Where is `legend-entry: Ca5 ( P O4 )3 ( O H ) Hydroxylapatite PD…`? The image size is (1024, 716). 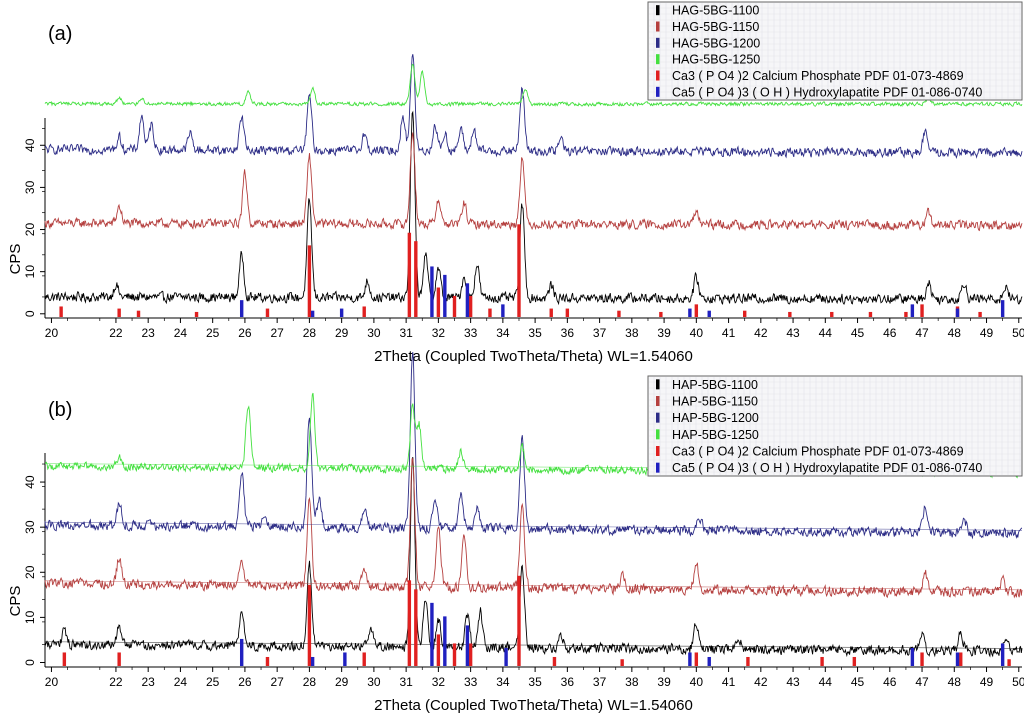 legend-entry: Ca5 ( P O4 )3 ( O H ) Hydroxylapatite PD… is located at coordinates (827, 92).